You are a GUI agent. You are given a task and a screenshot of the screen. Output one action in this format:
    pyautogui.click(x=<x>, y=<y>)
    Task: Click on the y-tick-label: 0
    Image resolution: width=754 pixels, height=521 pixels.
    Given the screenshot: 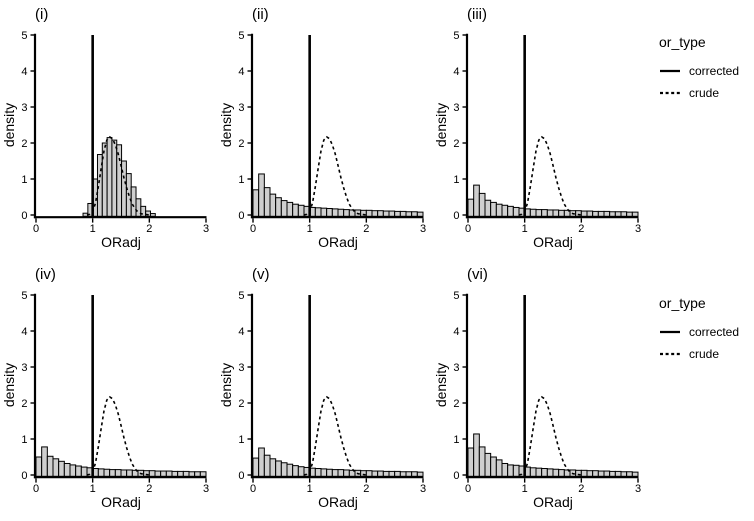 What is the action you would take?
    pyautogui.click(x=24, y=216)
    